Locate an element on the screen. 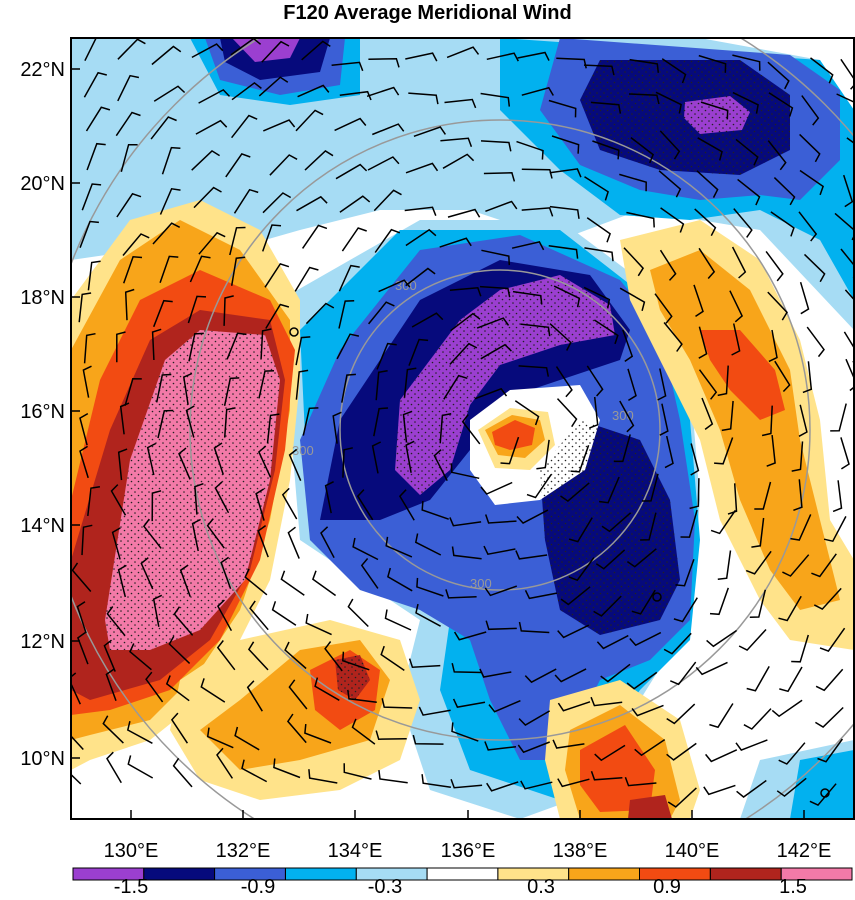 The image size is (855, 900). lon-label: 136°E is located at coordinates (468, 851).